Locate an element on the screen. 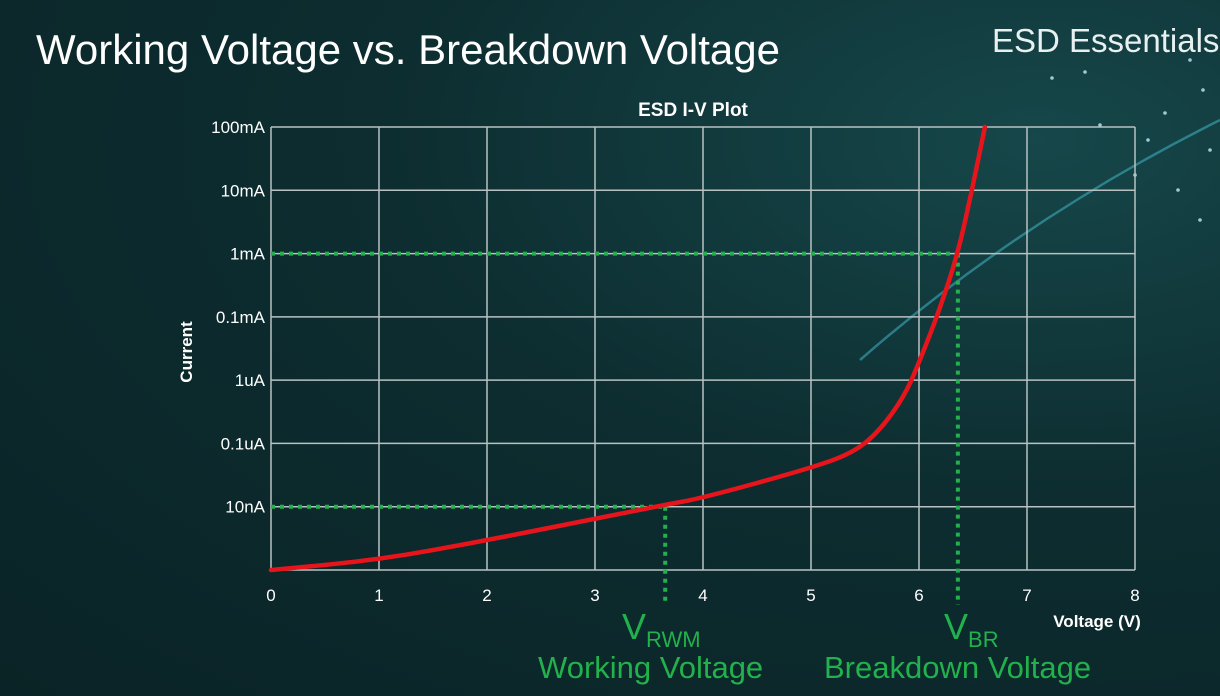 The image size is (1220, 696). brand-logo-text: ESD Essentials is located at coordinates (1106, 40).